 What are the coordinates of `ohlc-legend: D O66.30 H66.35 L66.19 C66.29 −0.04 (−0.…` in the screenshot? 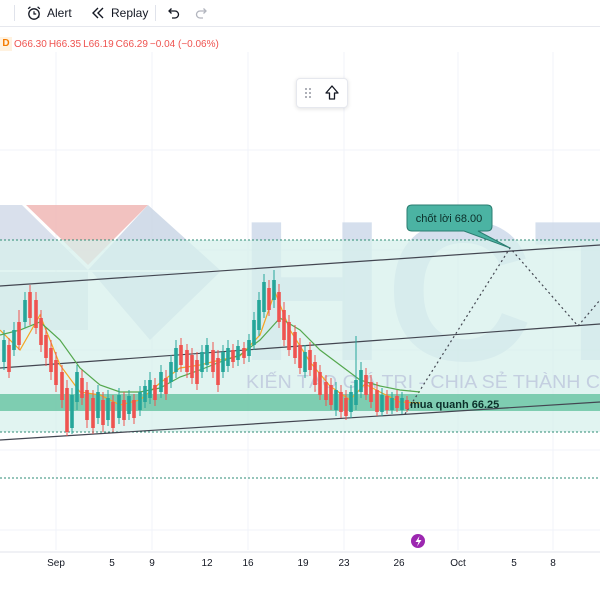 It's located at (110, 44).